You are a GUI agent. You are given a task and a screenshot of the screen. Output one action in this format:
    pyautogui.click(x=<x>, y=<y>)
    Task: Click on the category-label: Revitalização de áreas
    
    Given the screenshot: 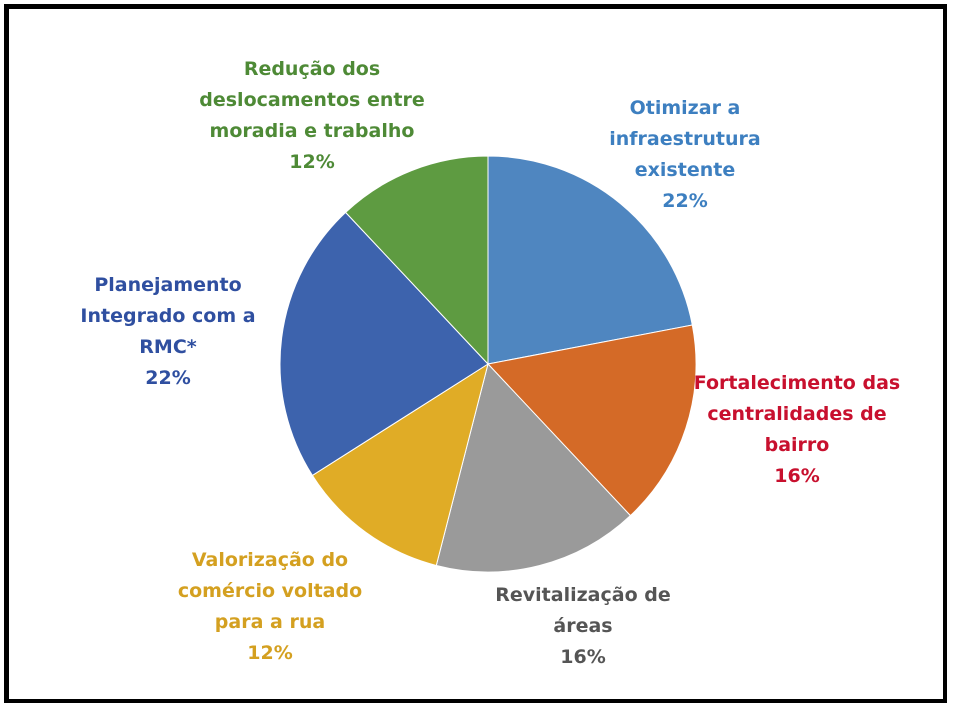 What is the action you would take?
    pyautogui.click(x=583, y=610)
    